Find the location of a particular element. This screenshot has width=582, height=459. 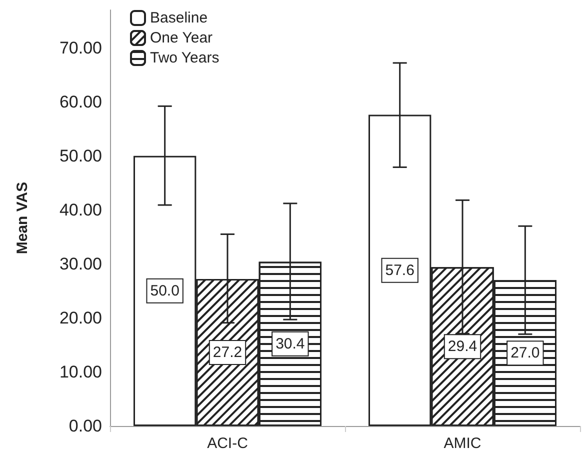

data-label: 57.6 is located at coordinates (399, 270).